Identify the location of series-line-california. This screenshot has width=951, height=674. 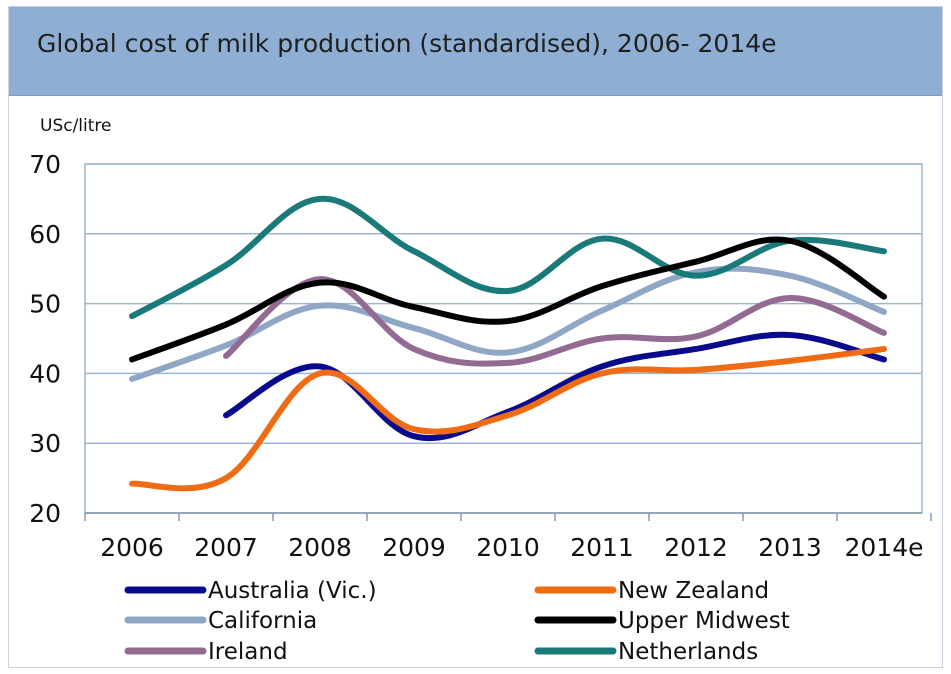
(508, 323).